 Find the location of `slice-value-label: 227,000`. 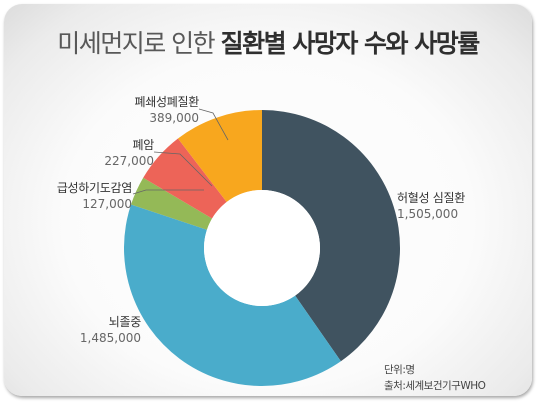

slice-value-label: 227,000 is located at coordinates (129, 161).